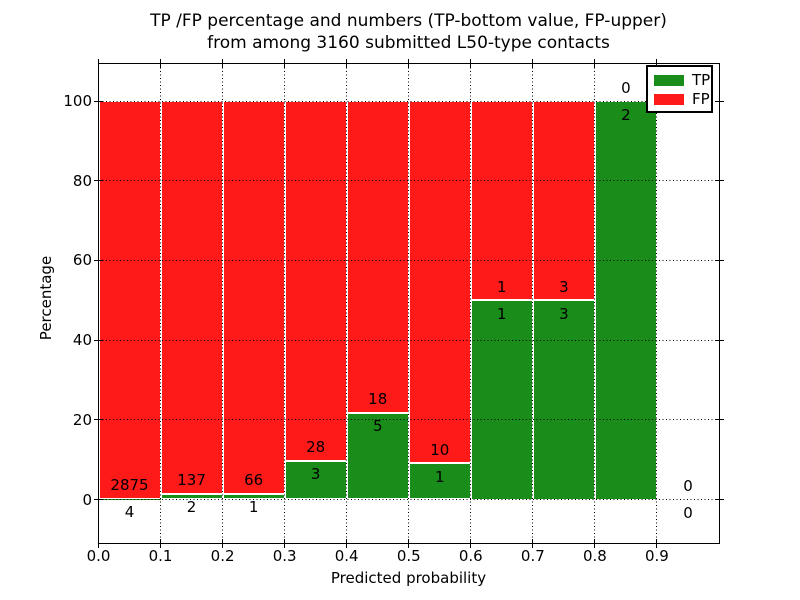  What do you see at coordinates (701, 99) in the screenshot?
I see `fp-legend-label: FP` at bounding box center [701, 99].